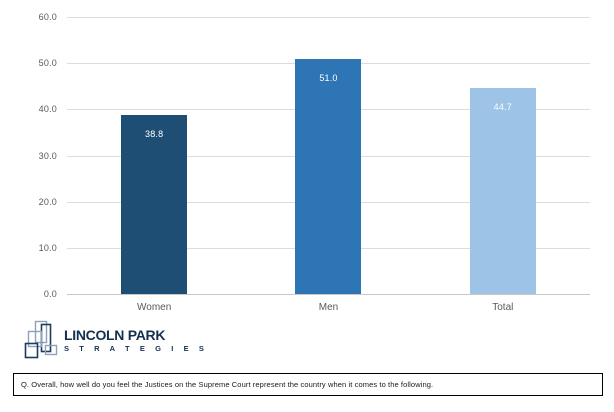 This screenshot has width=614, height=412. I want to click on logo-subtitle: S T R A T E G I E S, so click(136, 348).